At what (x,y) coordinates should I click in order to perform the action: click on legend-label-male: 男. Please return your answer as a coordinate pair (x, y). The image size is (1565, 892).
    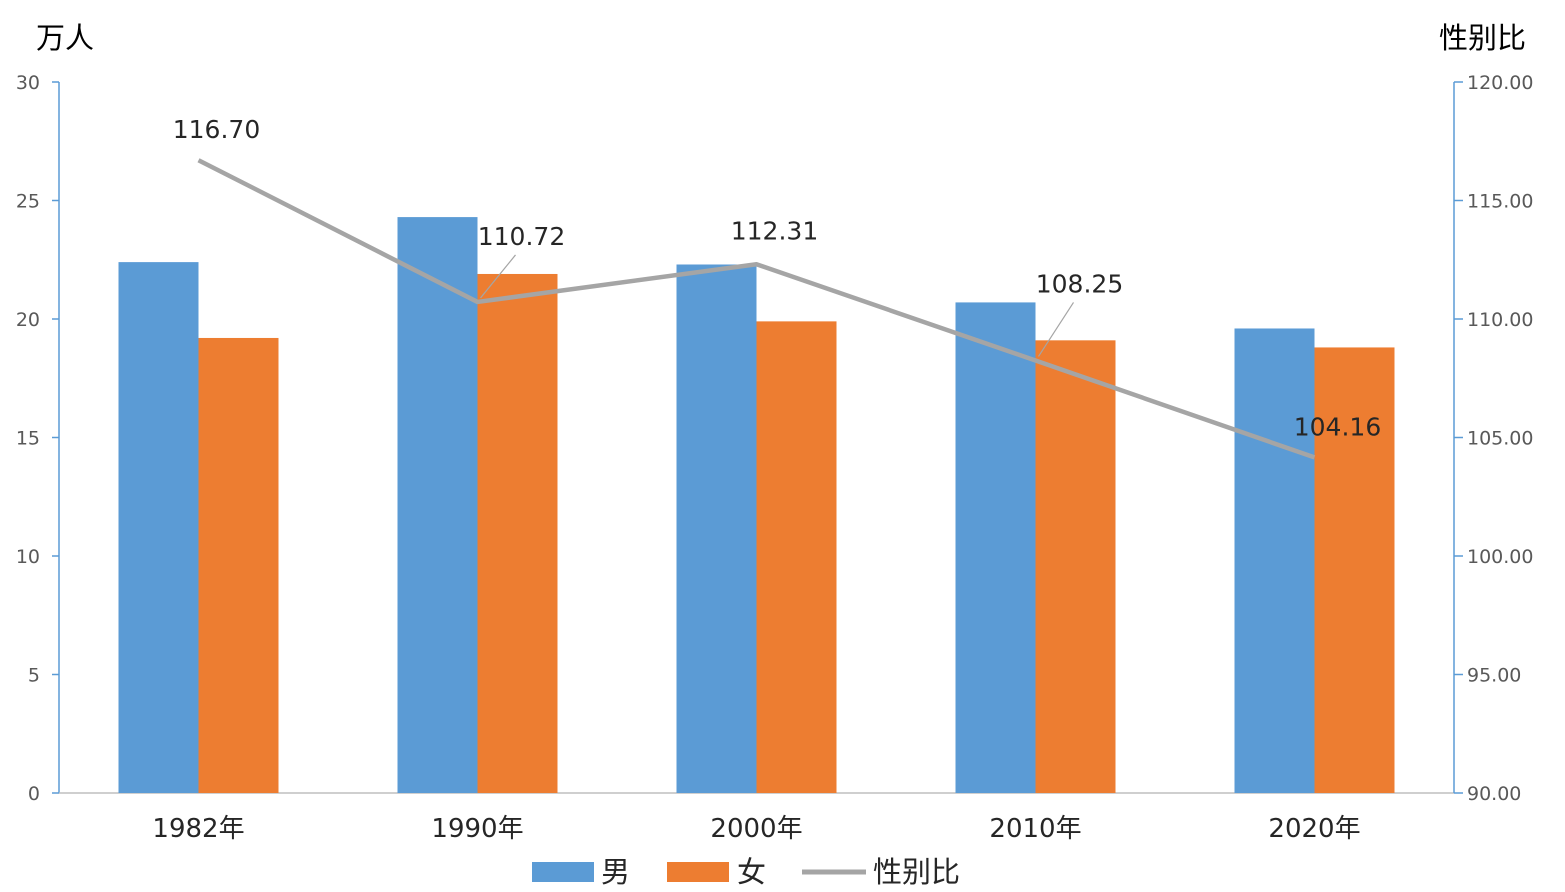
    Looking at the image, I should click on (615, 872).